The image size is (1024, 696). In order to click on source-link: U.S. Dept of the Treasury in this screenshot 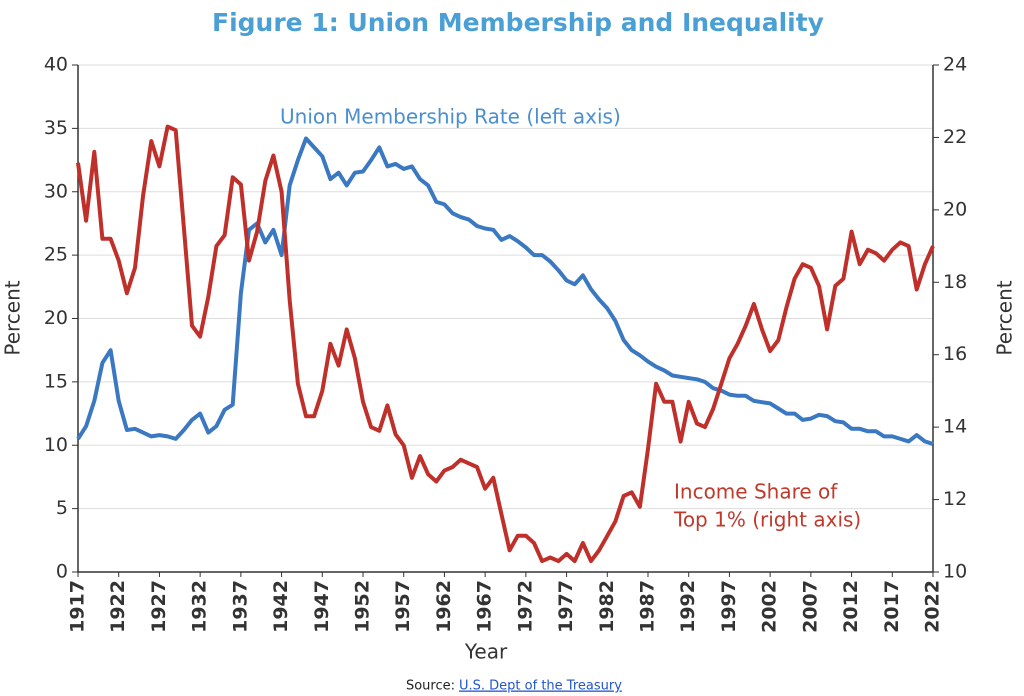, I will do `click(540, 686)`.